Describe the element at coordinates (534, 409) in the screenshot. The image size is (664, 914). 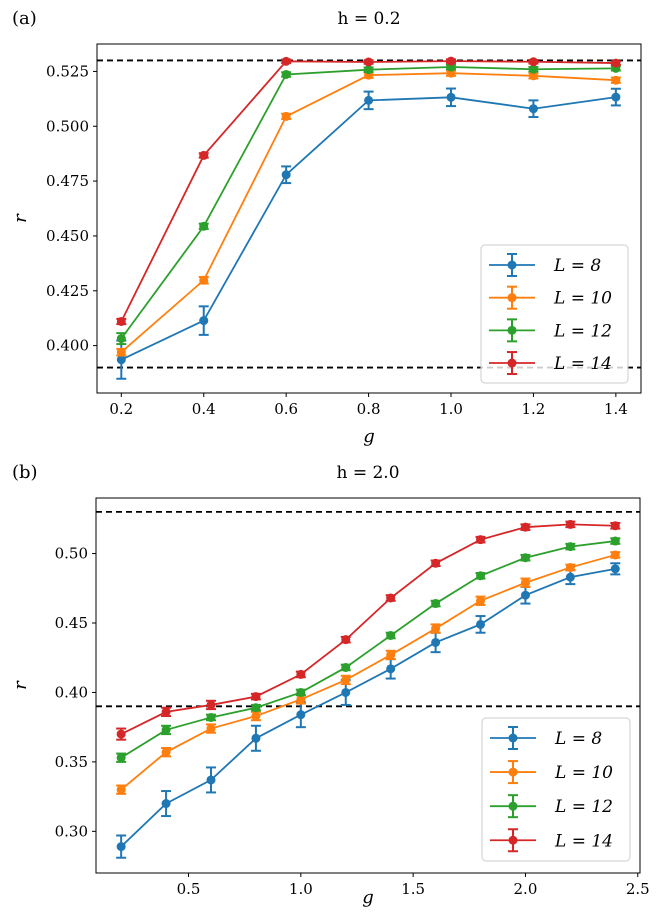
I see `x-tick-label: 1.2` at that location.